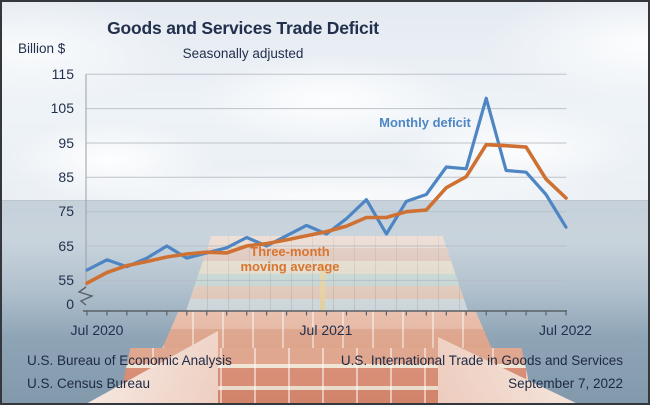 The width and height of the screenshot is (650, 405). Describe the element at coordinates (62, 73) in the screenshot. I see `y-axis-tick-label: 115` at that location.